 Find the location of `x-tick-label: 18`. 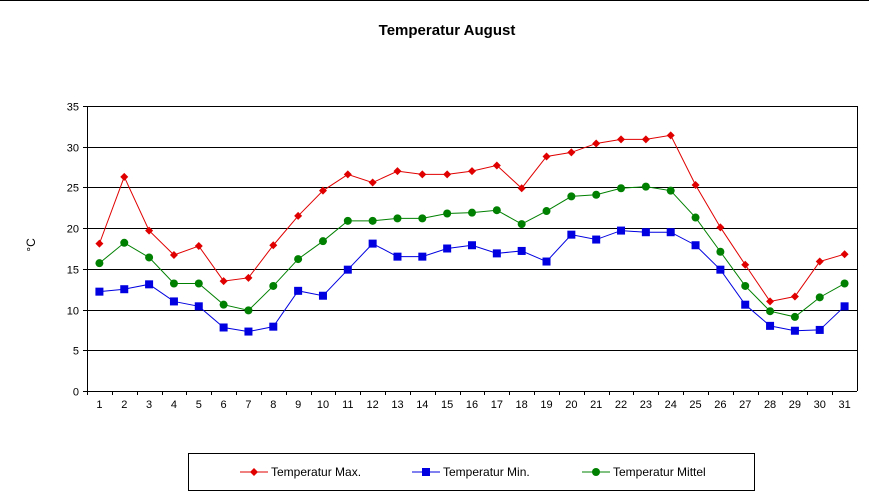

x-tick-label: 18 is located at coordinates (522, 405).